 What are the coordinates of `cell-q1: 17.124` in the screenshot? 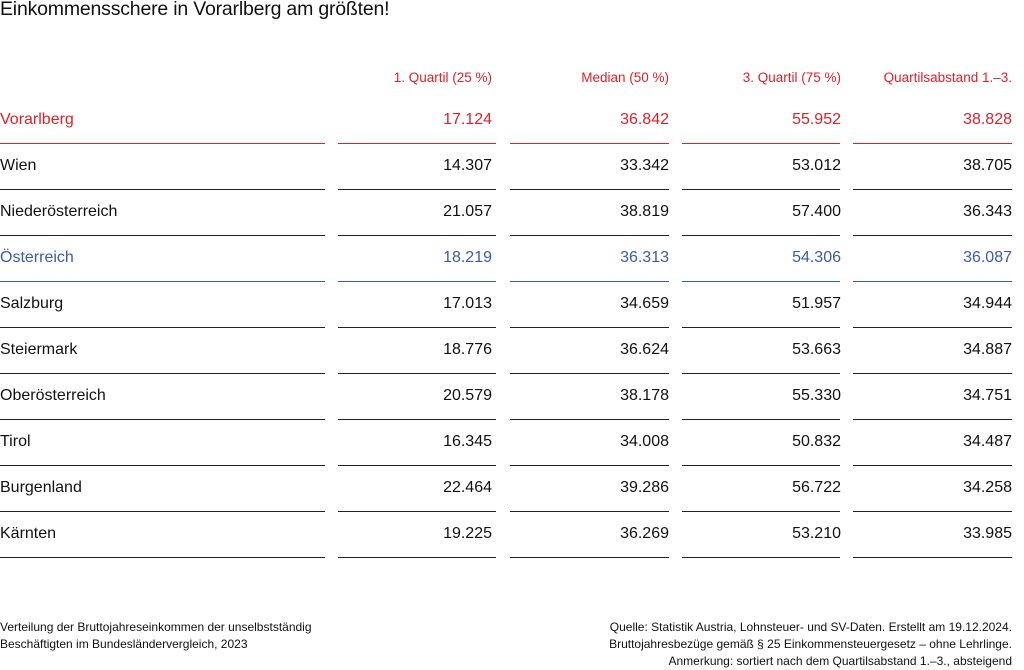 It's located at (467, 119).